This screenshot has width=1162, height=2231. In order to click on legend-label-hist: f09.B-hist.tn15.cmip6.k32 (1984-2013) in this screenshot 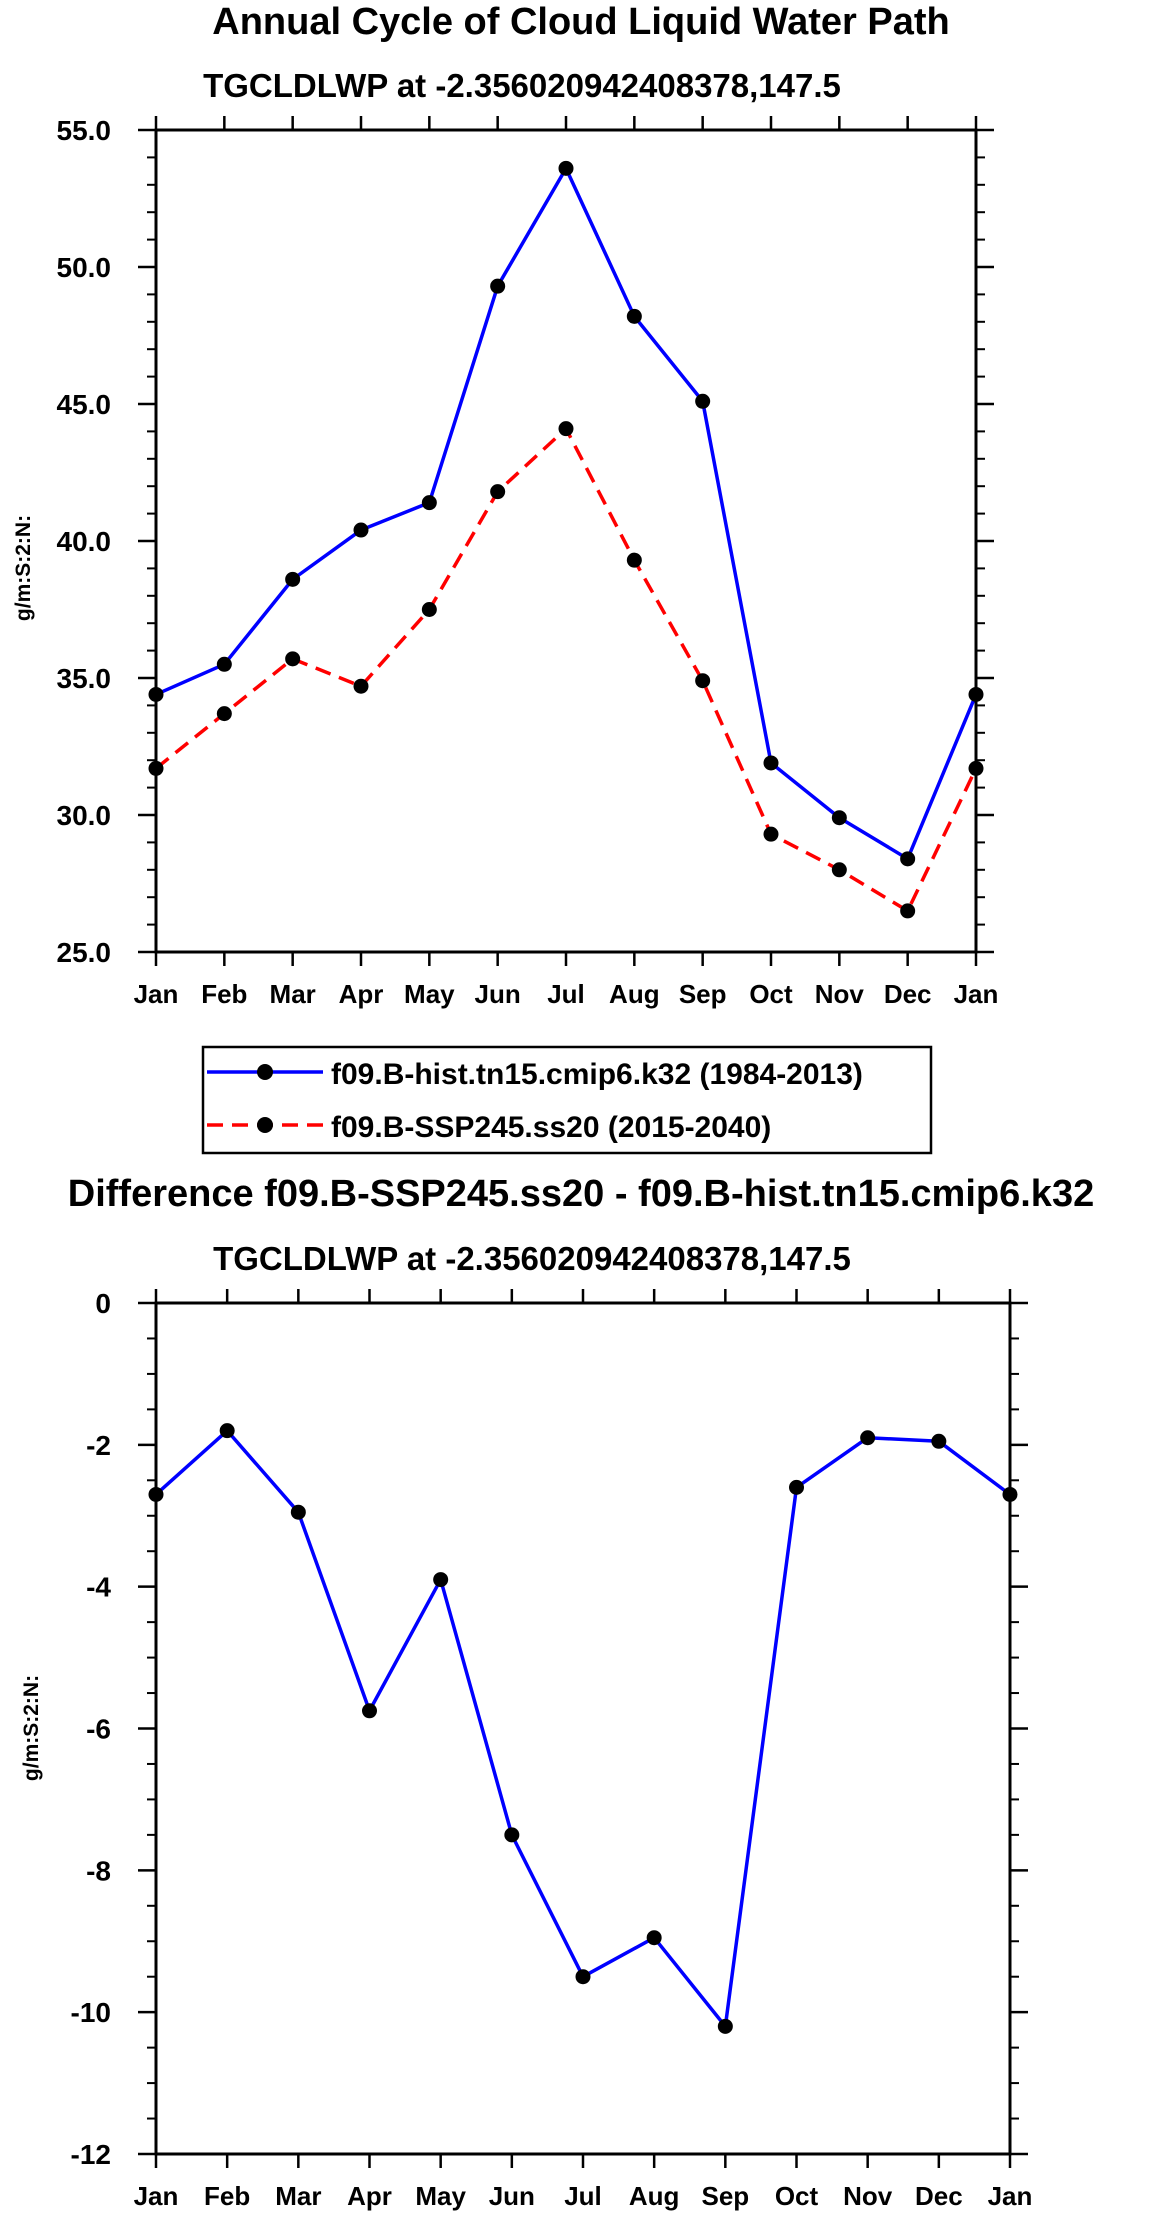, I will do `click(597, 1074)`.